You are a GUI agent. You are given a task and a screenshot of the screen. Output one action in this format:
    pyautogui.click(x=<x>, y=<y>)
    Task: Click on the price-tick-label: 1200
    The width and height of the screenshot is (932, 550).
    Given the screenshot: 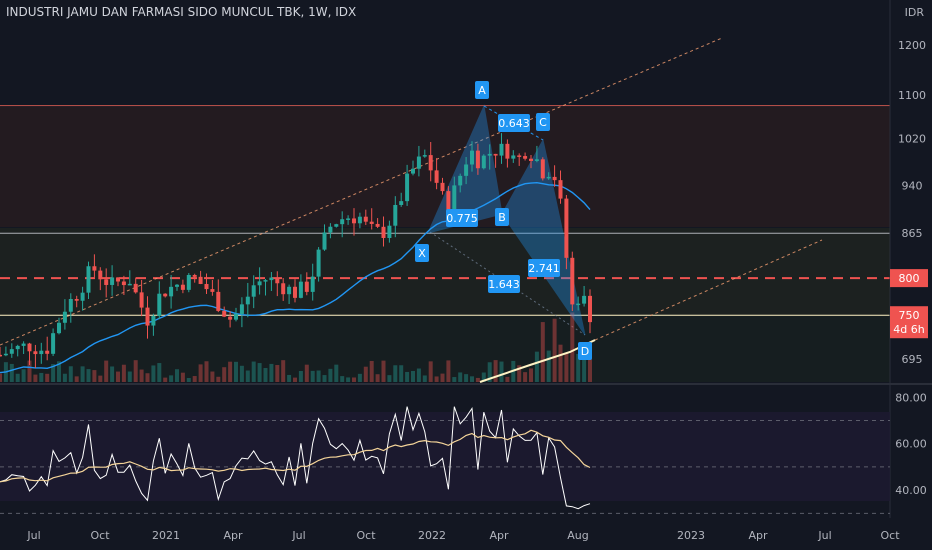 What is the action you would take?
    pyautogui.click(x=912, y=45)
    